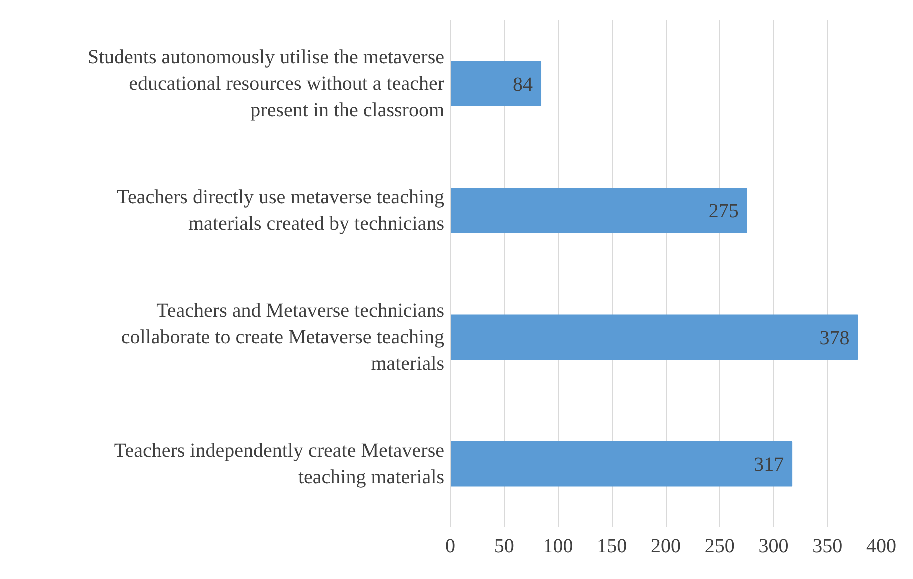 The width and height of the screenshot is (913, 579). Describe the element at coordinates (769, 465) in the screenshot. I see `data-label: 317` at that location.